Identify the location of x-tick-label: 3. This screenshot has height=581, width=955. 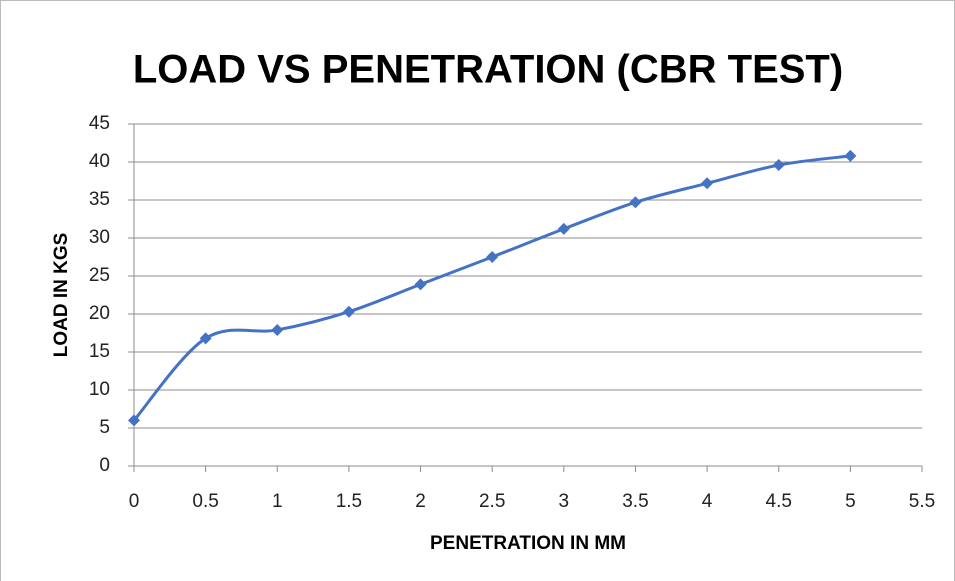
(564, 501).